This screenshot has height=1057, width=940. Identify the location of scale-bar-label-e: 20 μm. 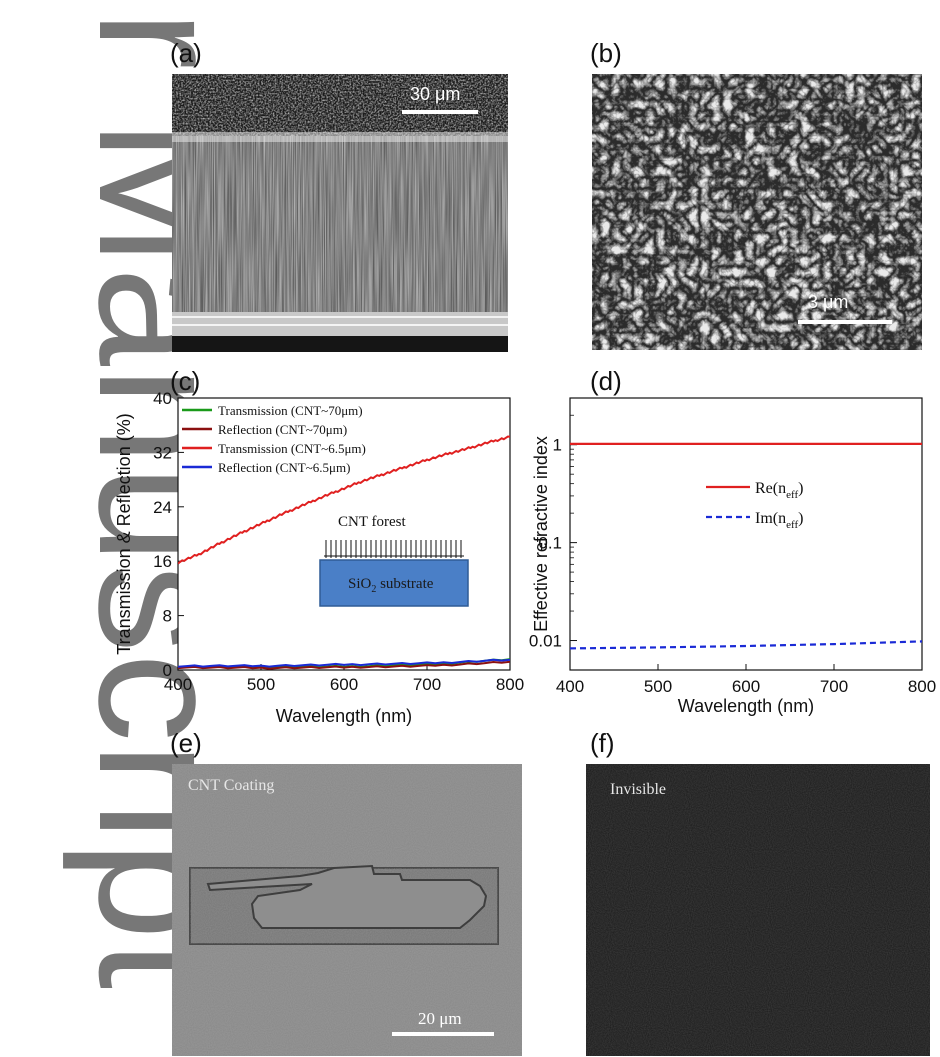
(440, 1018).